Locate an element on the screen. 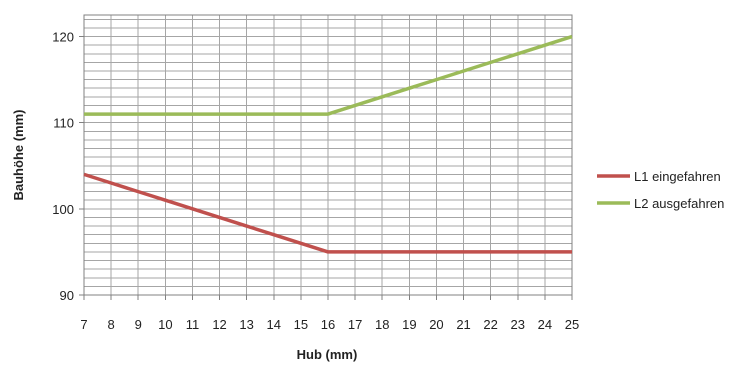  y-tick-label: 90 is located at coordinates (67, 295).